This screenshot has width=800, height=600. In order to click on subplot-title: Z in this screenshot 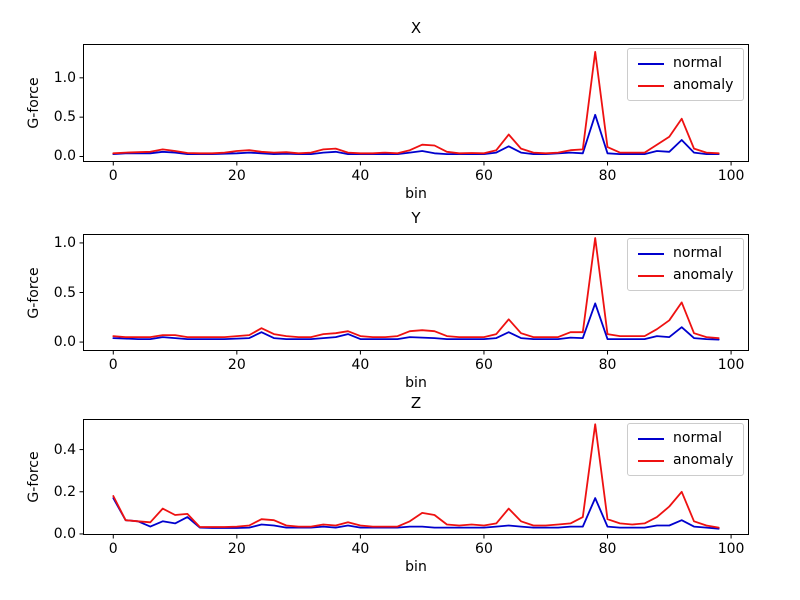, I will do `click(416, 403)`.